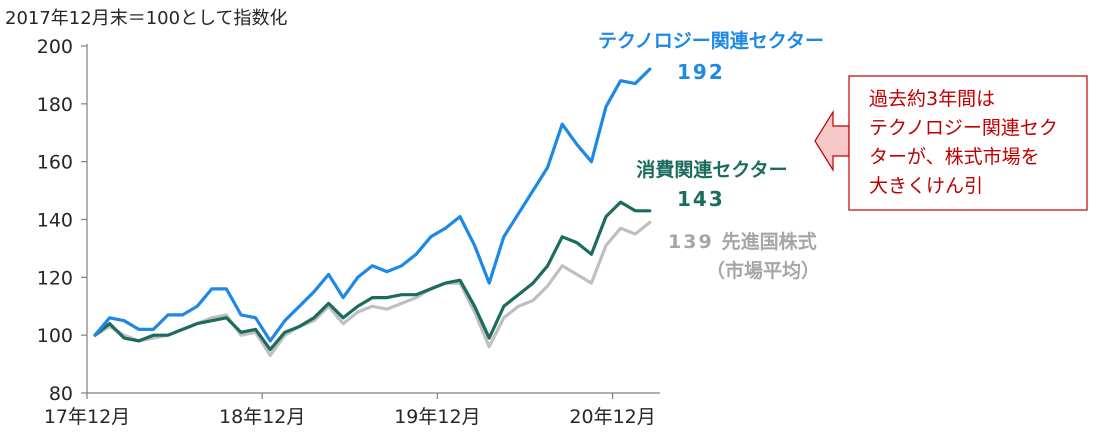  Describe the element at coordinates (954, 157) in the screenshot. I see `callout-line: ターが、株式市場を` at that location.